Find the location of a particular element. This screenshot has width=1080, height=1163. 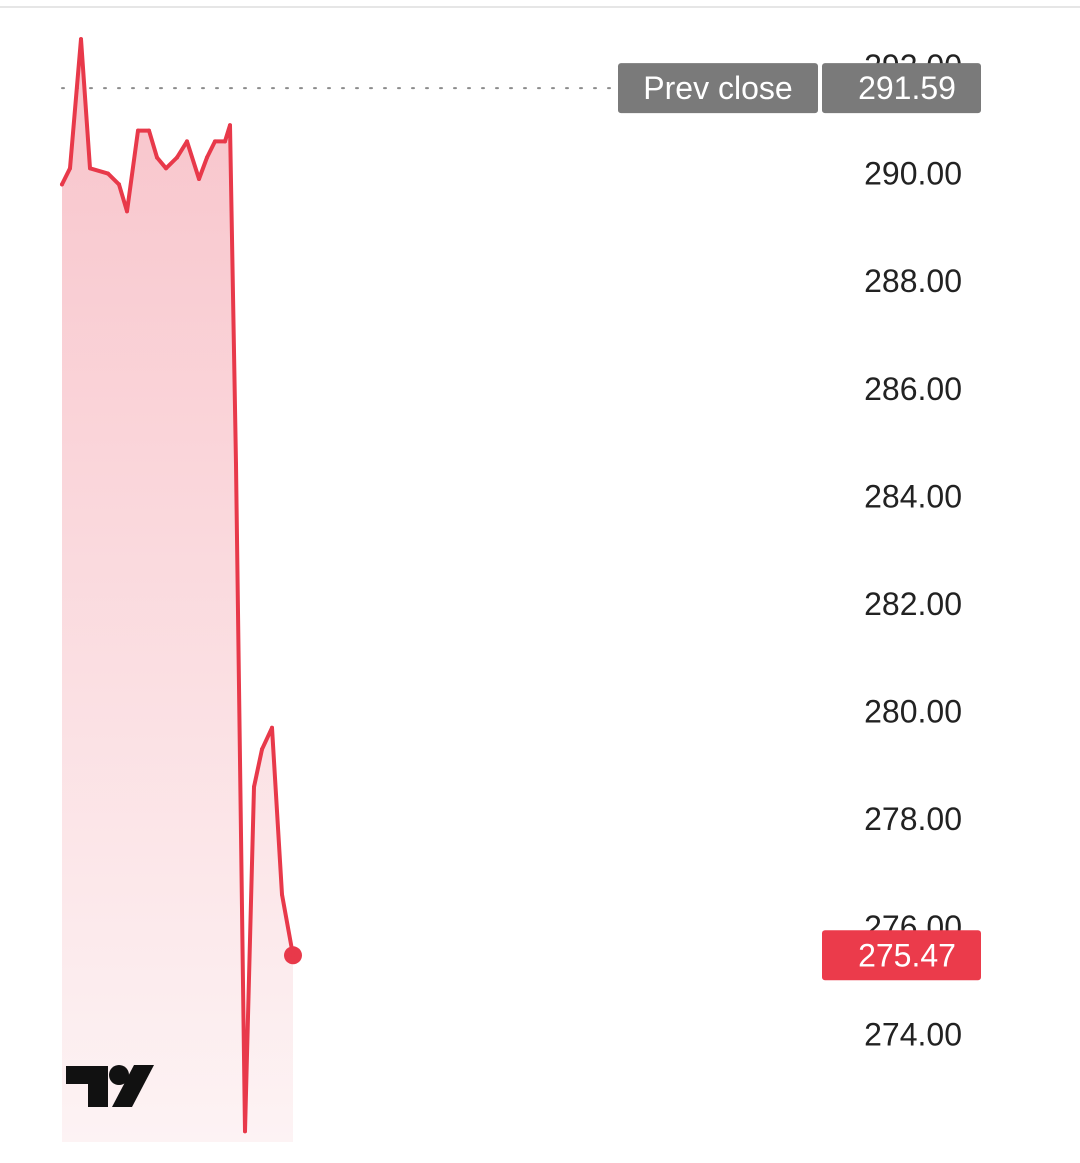

prev-close-badge: Prev close 291.59 is located at coordinates (799, 88).